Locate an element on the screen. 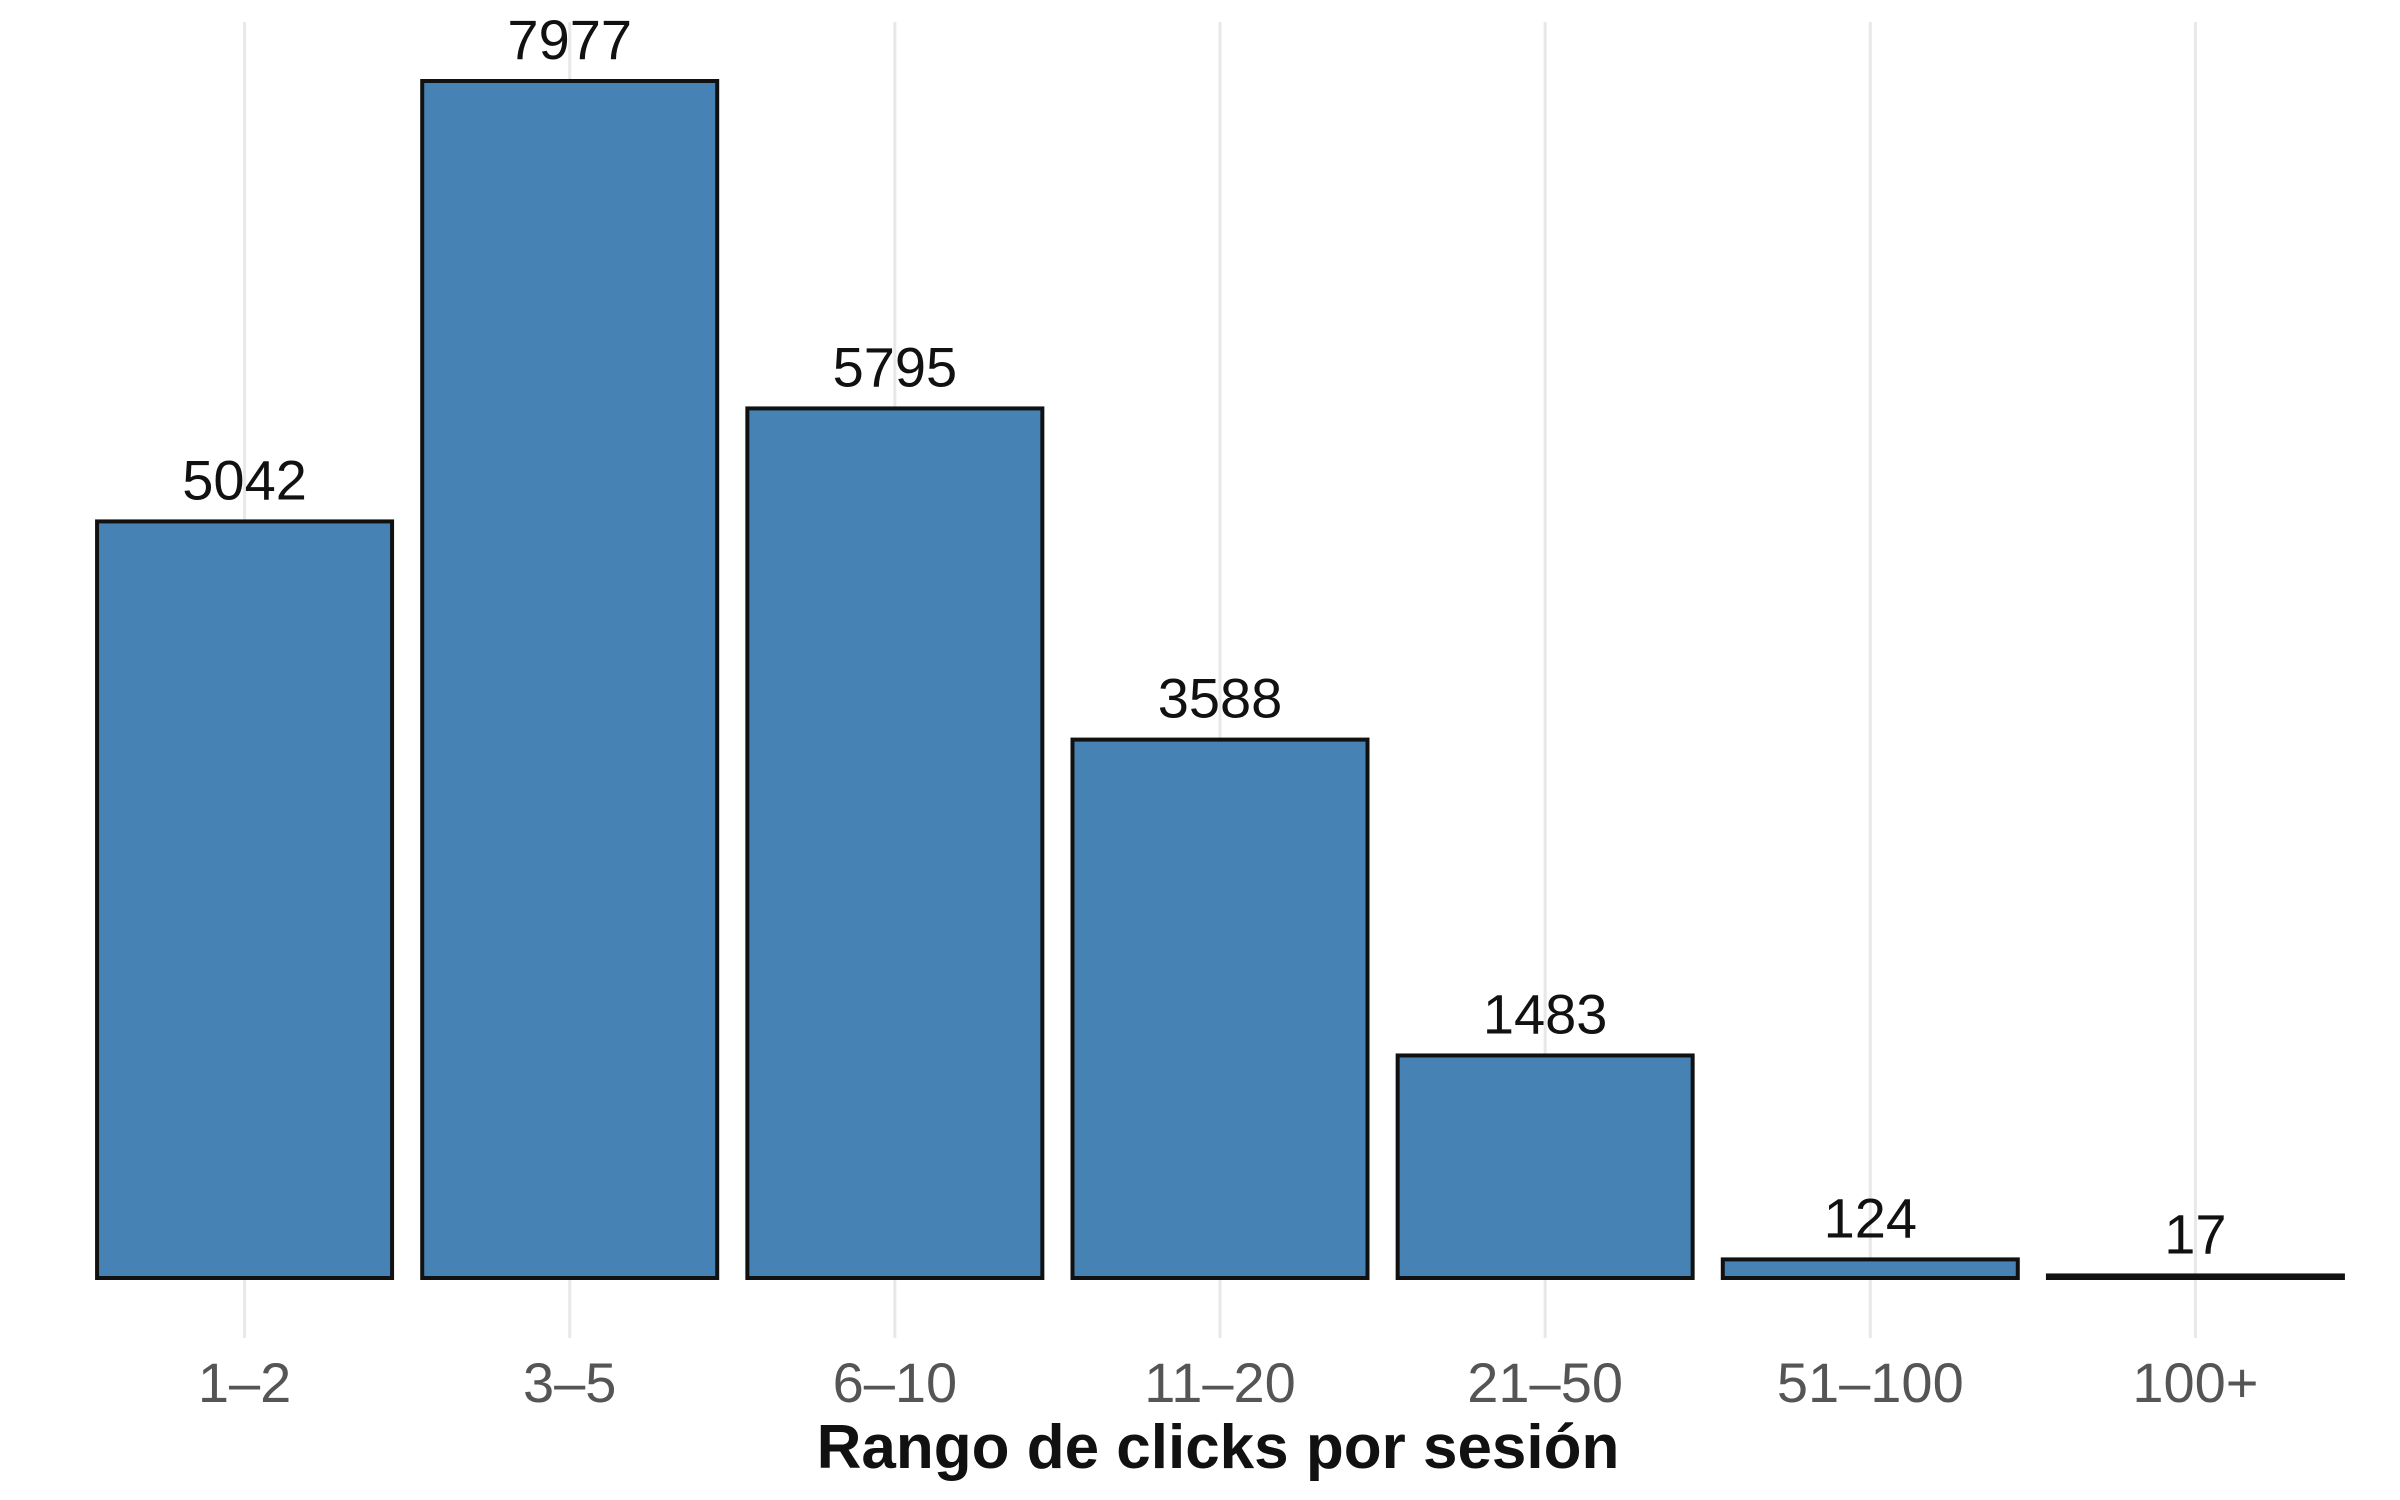 This screenshot has height=1500, width=2400. data-label: 1483 is located at coordinates (1545, 1013).